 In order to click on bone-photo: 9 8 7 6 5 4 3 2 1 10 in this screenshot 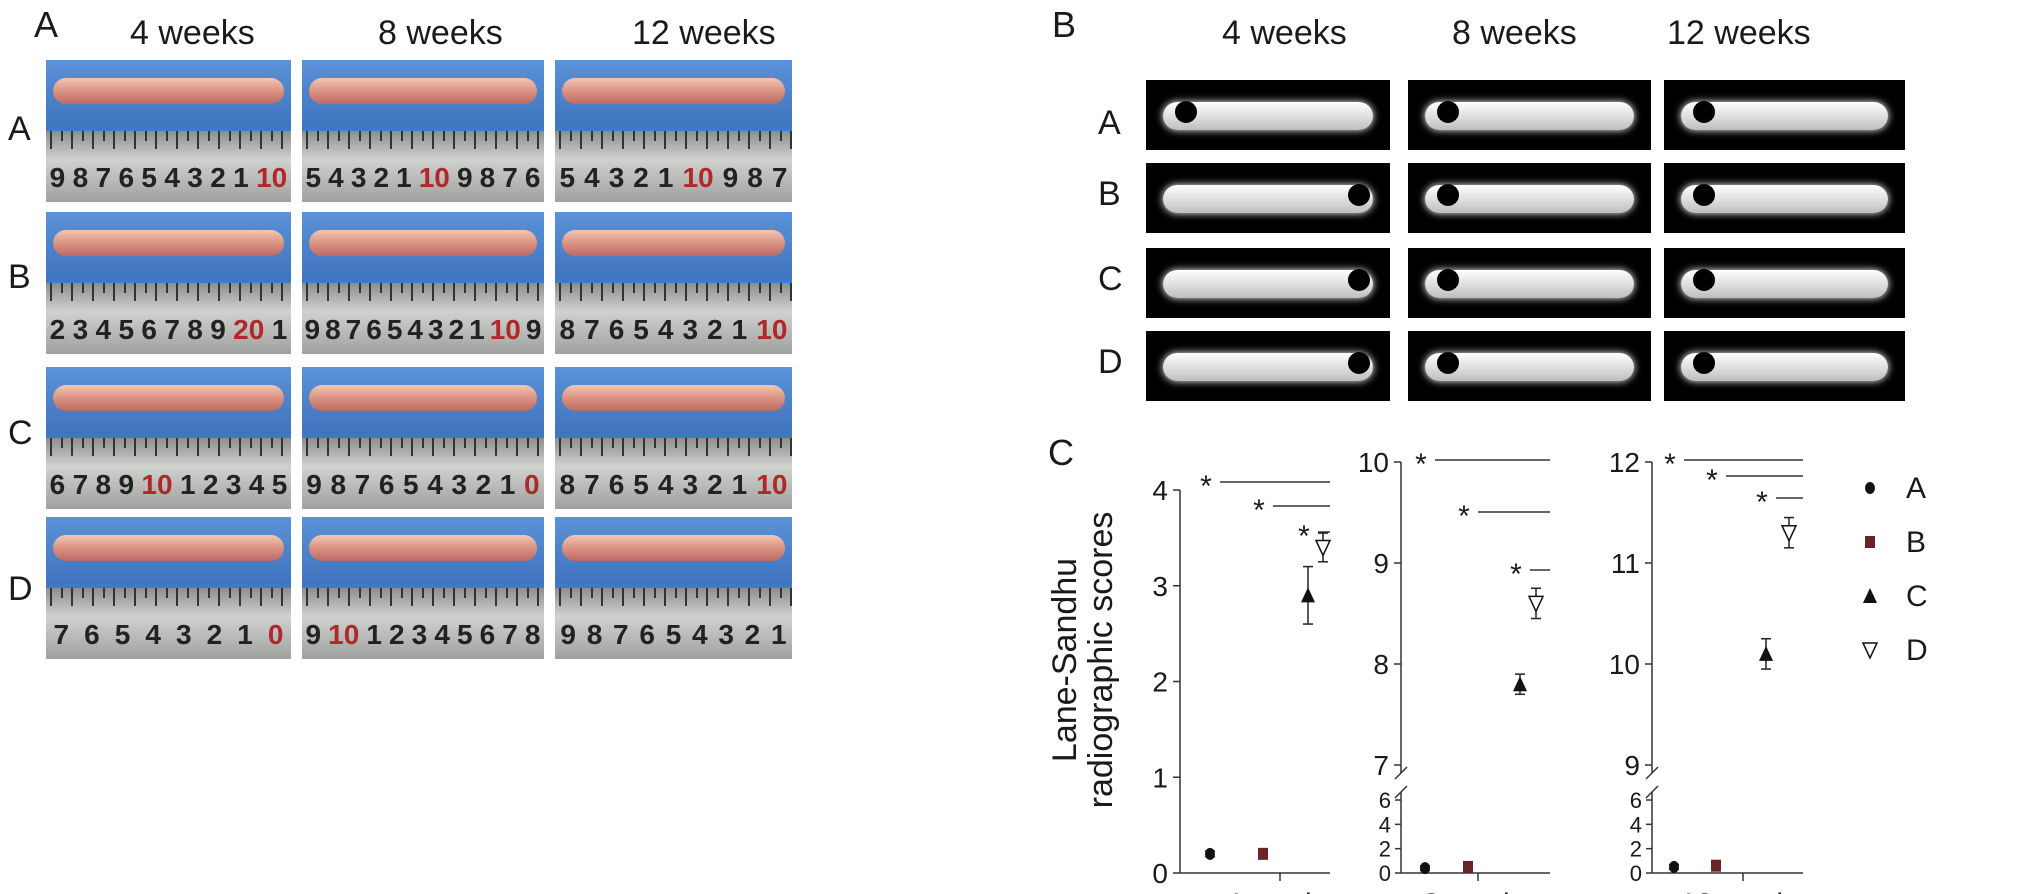, I will do `click(168, 131)`.